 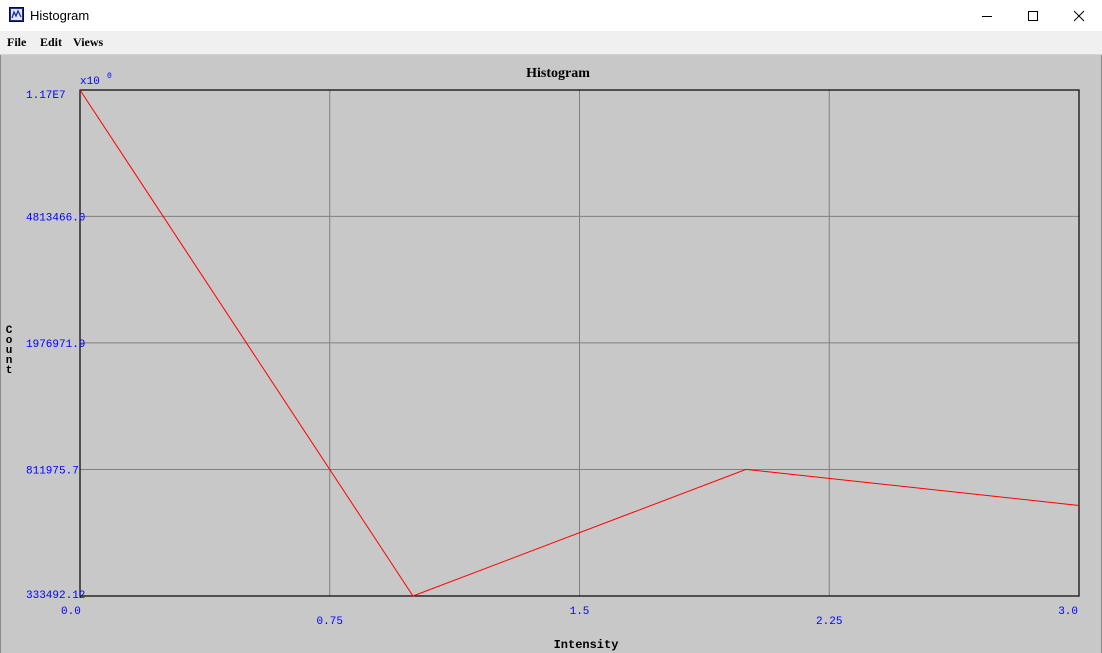 What do you see at coordinates (90, 82) in the screenshot?
I see `exponent-label: x10` at bounding box center [90, 82].